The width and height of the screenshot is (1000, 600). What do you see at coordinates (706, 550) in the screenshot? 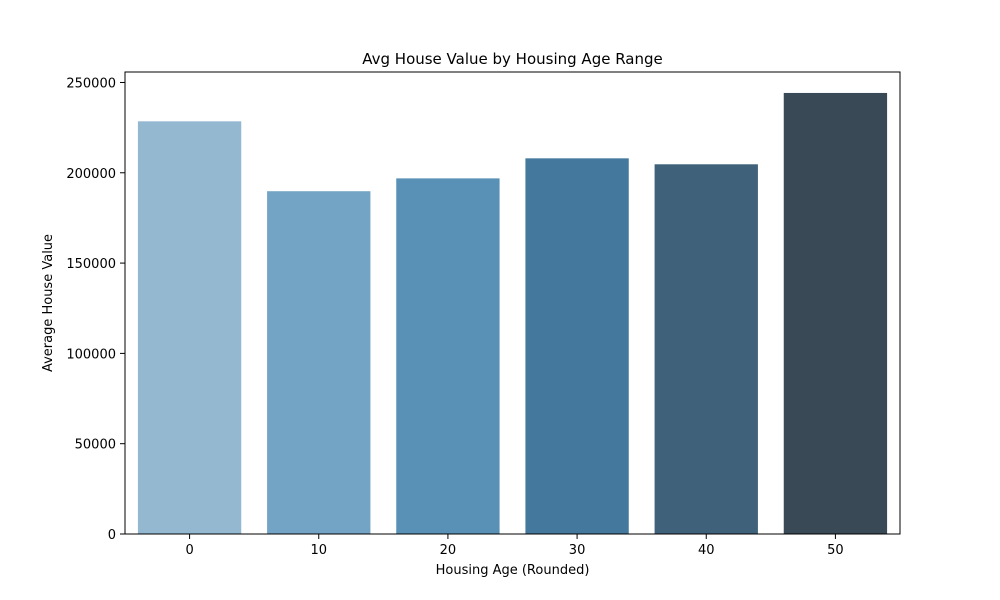
I see `x-tick-label: 40` at bounding box center [706, 550].